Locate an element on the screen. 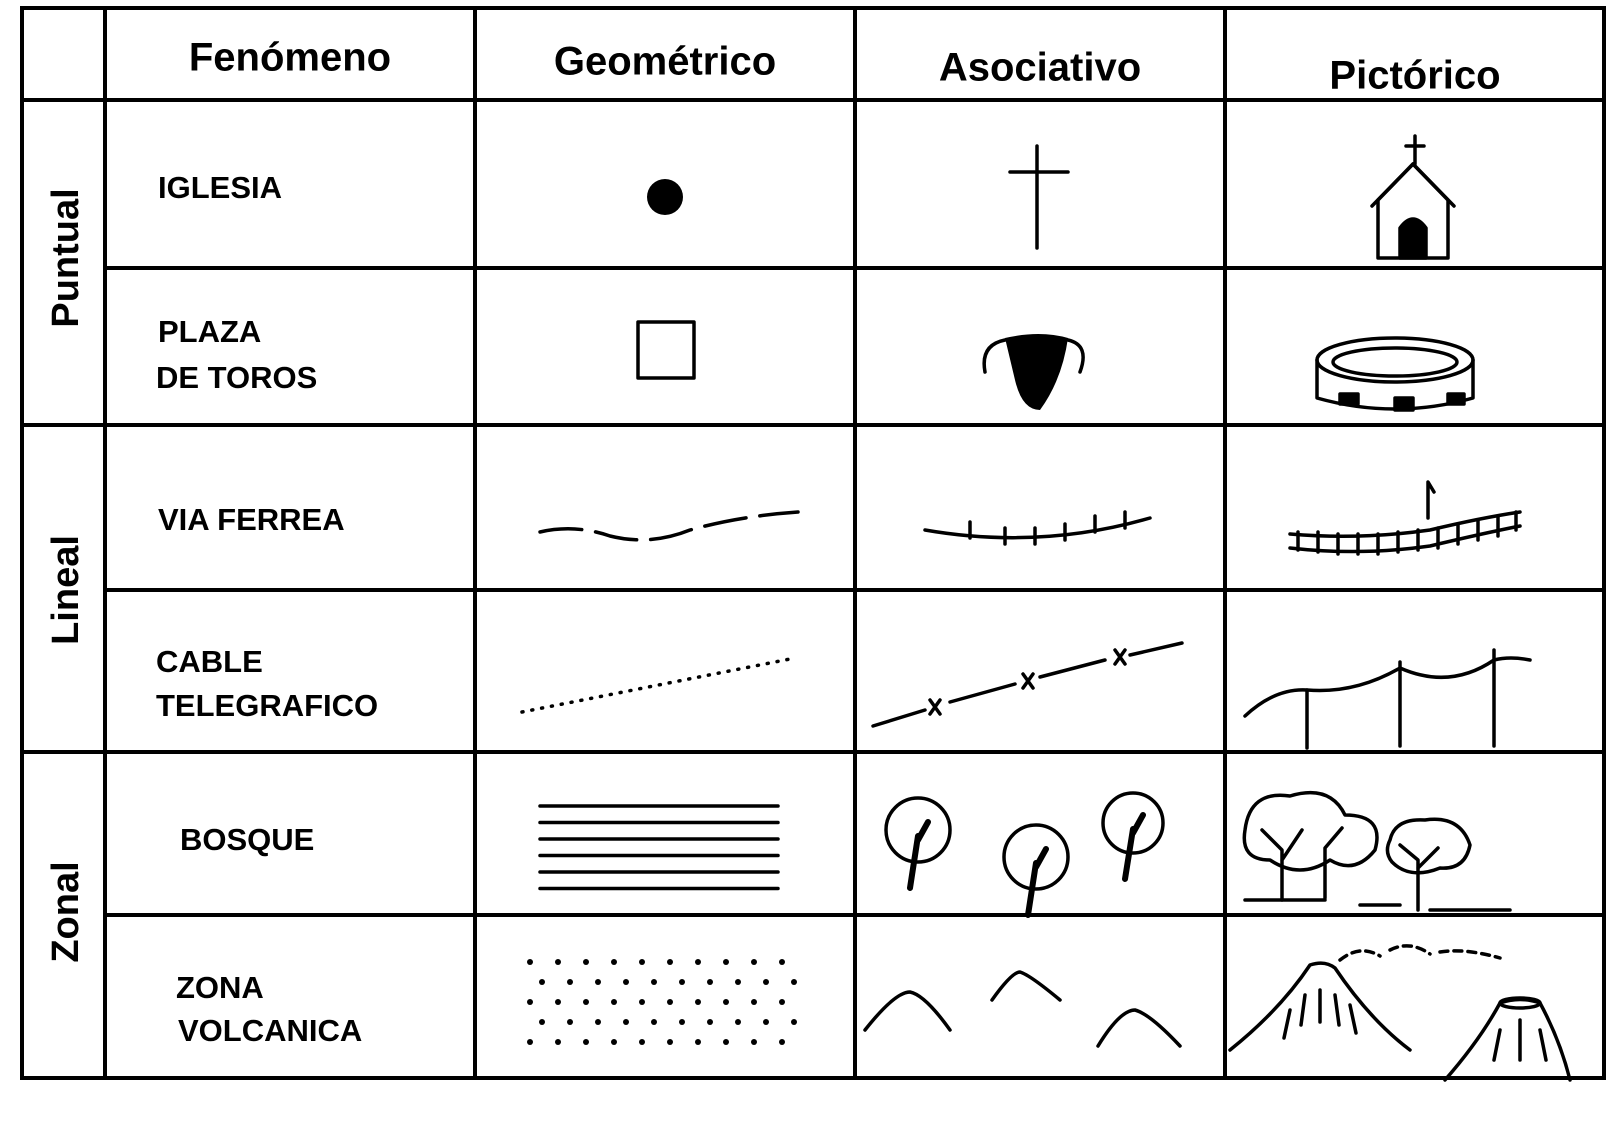 The image size is (1606, 1124). group-label: Lineal is located at coordinates (66, 590).